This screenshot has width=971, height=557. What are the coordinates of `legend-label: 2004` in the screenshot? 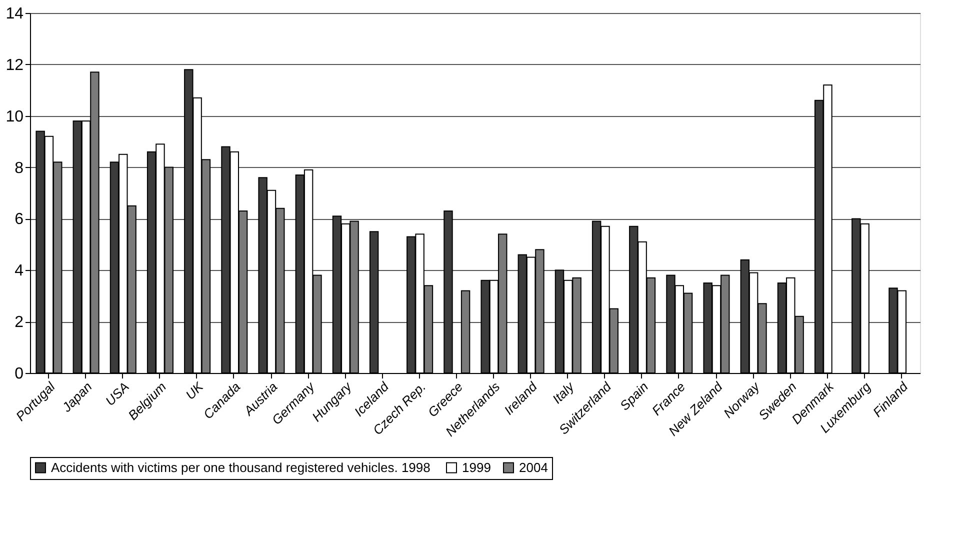 It's located at (533, 467).